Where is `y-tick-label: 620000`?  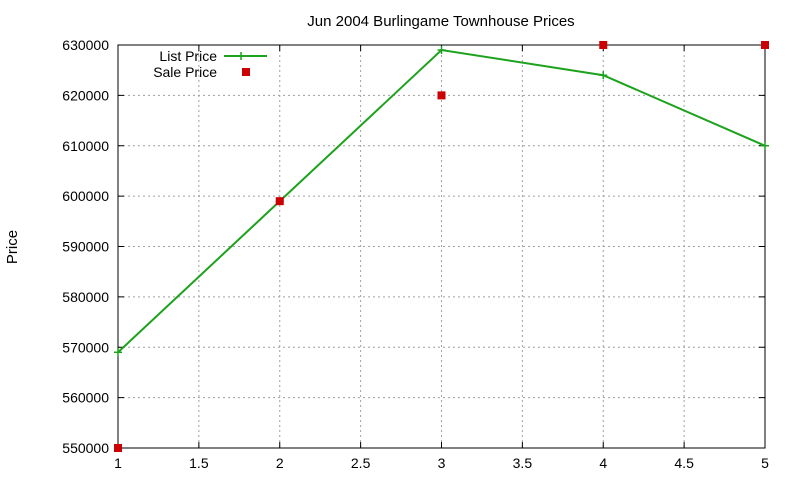 y-tick-label: 620000 is located at coordinates (85, 95).